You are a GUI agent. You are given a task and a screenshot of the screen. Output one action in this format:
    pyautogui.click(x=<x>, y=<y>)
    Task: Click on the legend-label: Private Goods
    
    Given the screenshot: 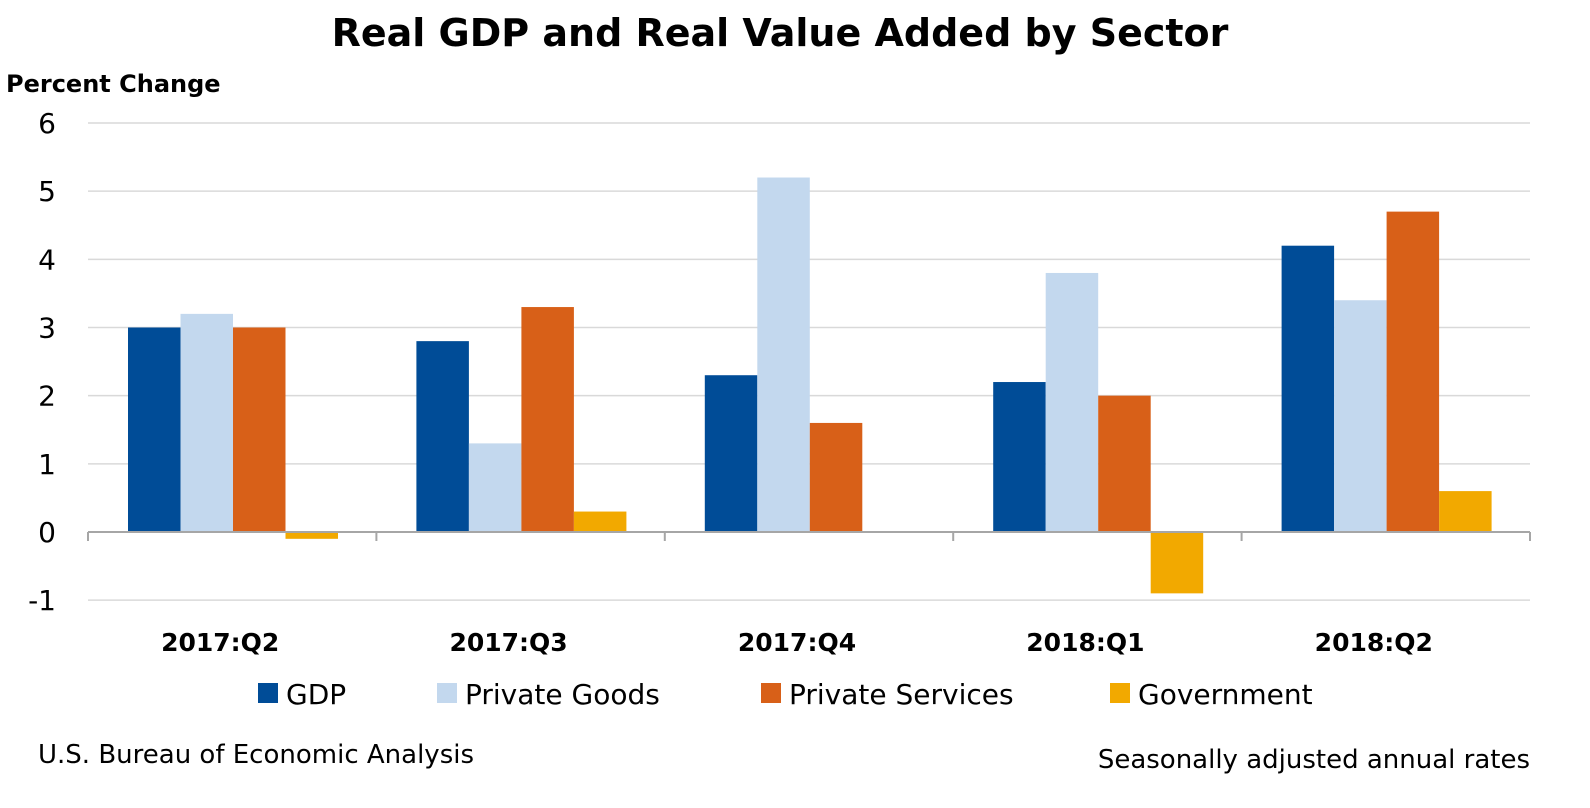 What is the action you would take?
    pyautogui.click(x=562, y=694)
    